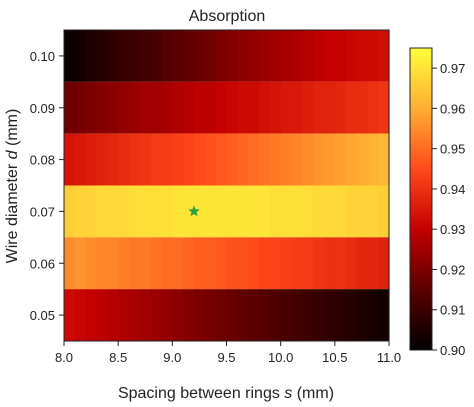  What do you see at coordinates (452, 149) in the screenshot?
I see `colorbar-tick-label: 0.95` at bounding box center [452, 149].